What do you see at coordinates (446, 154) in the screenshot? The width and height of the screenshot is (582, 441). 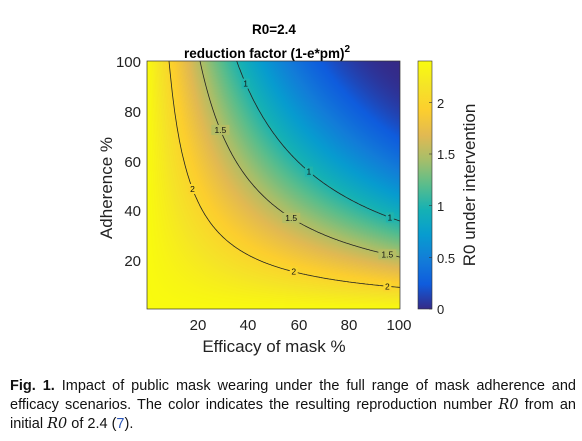 I see `colorbar-tick-label: 1.5` at bounding box center [446, 154].